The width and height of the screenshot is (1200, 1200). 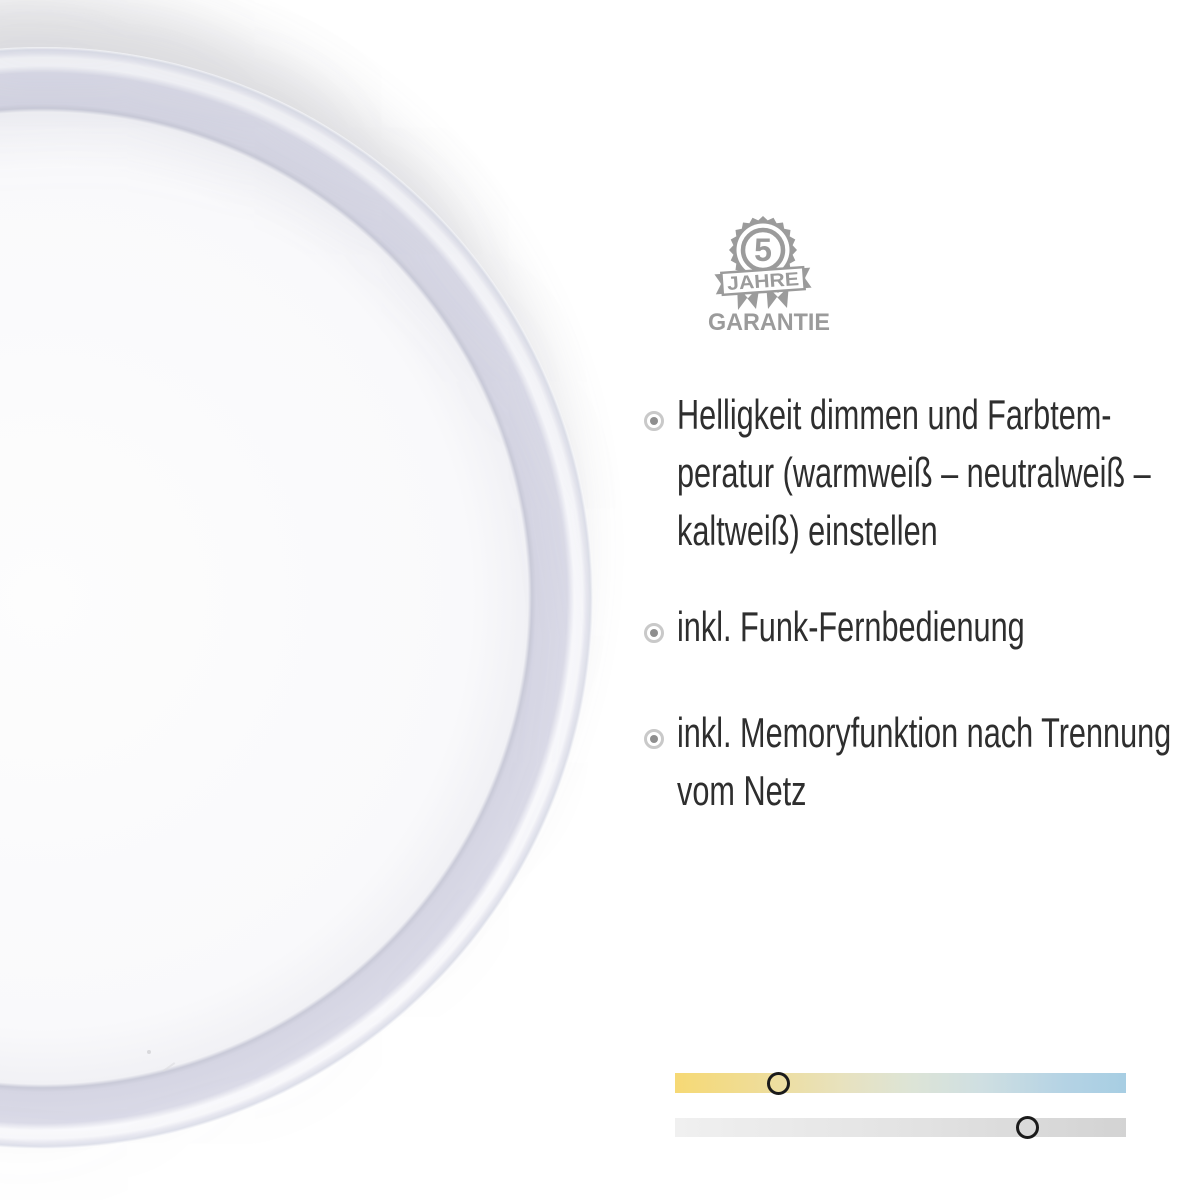 What do you see at coordinates (900, 1127) in the screenshot?
I see `brightness-slider-track` at bounding box center [900, 1127].